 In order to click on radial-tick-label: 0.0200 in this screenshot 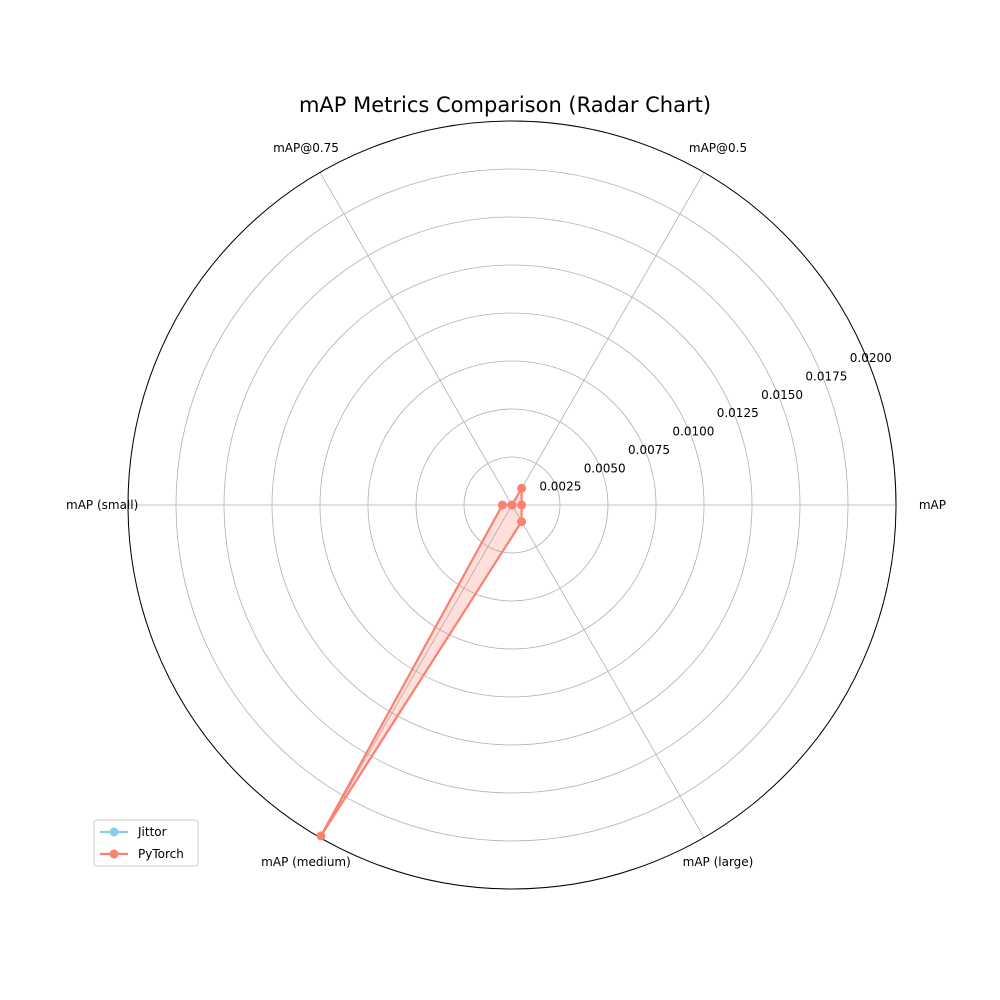, I will do `click(871, 358)`.